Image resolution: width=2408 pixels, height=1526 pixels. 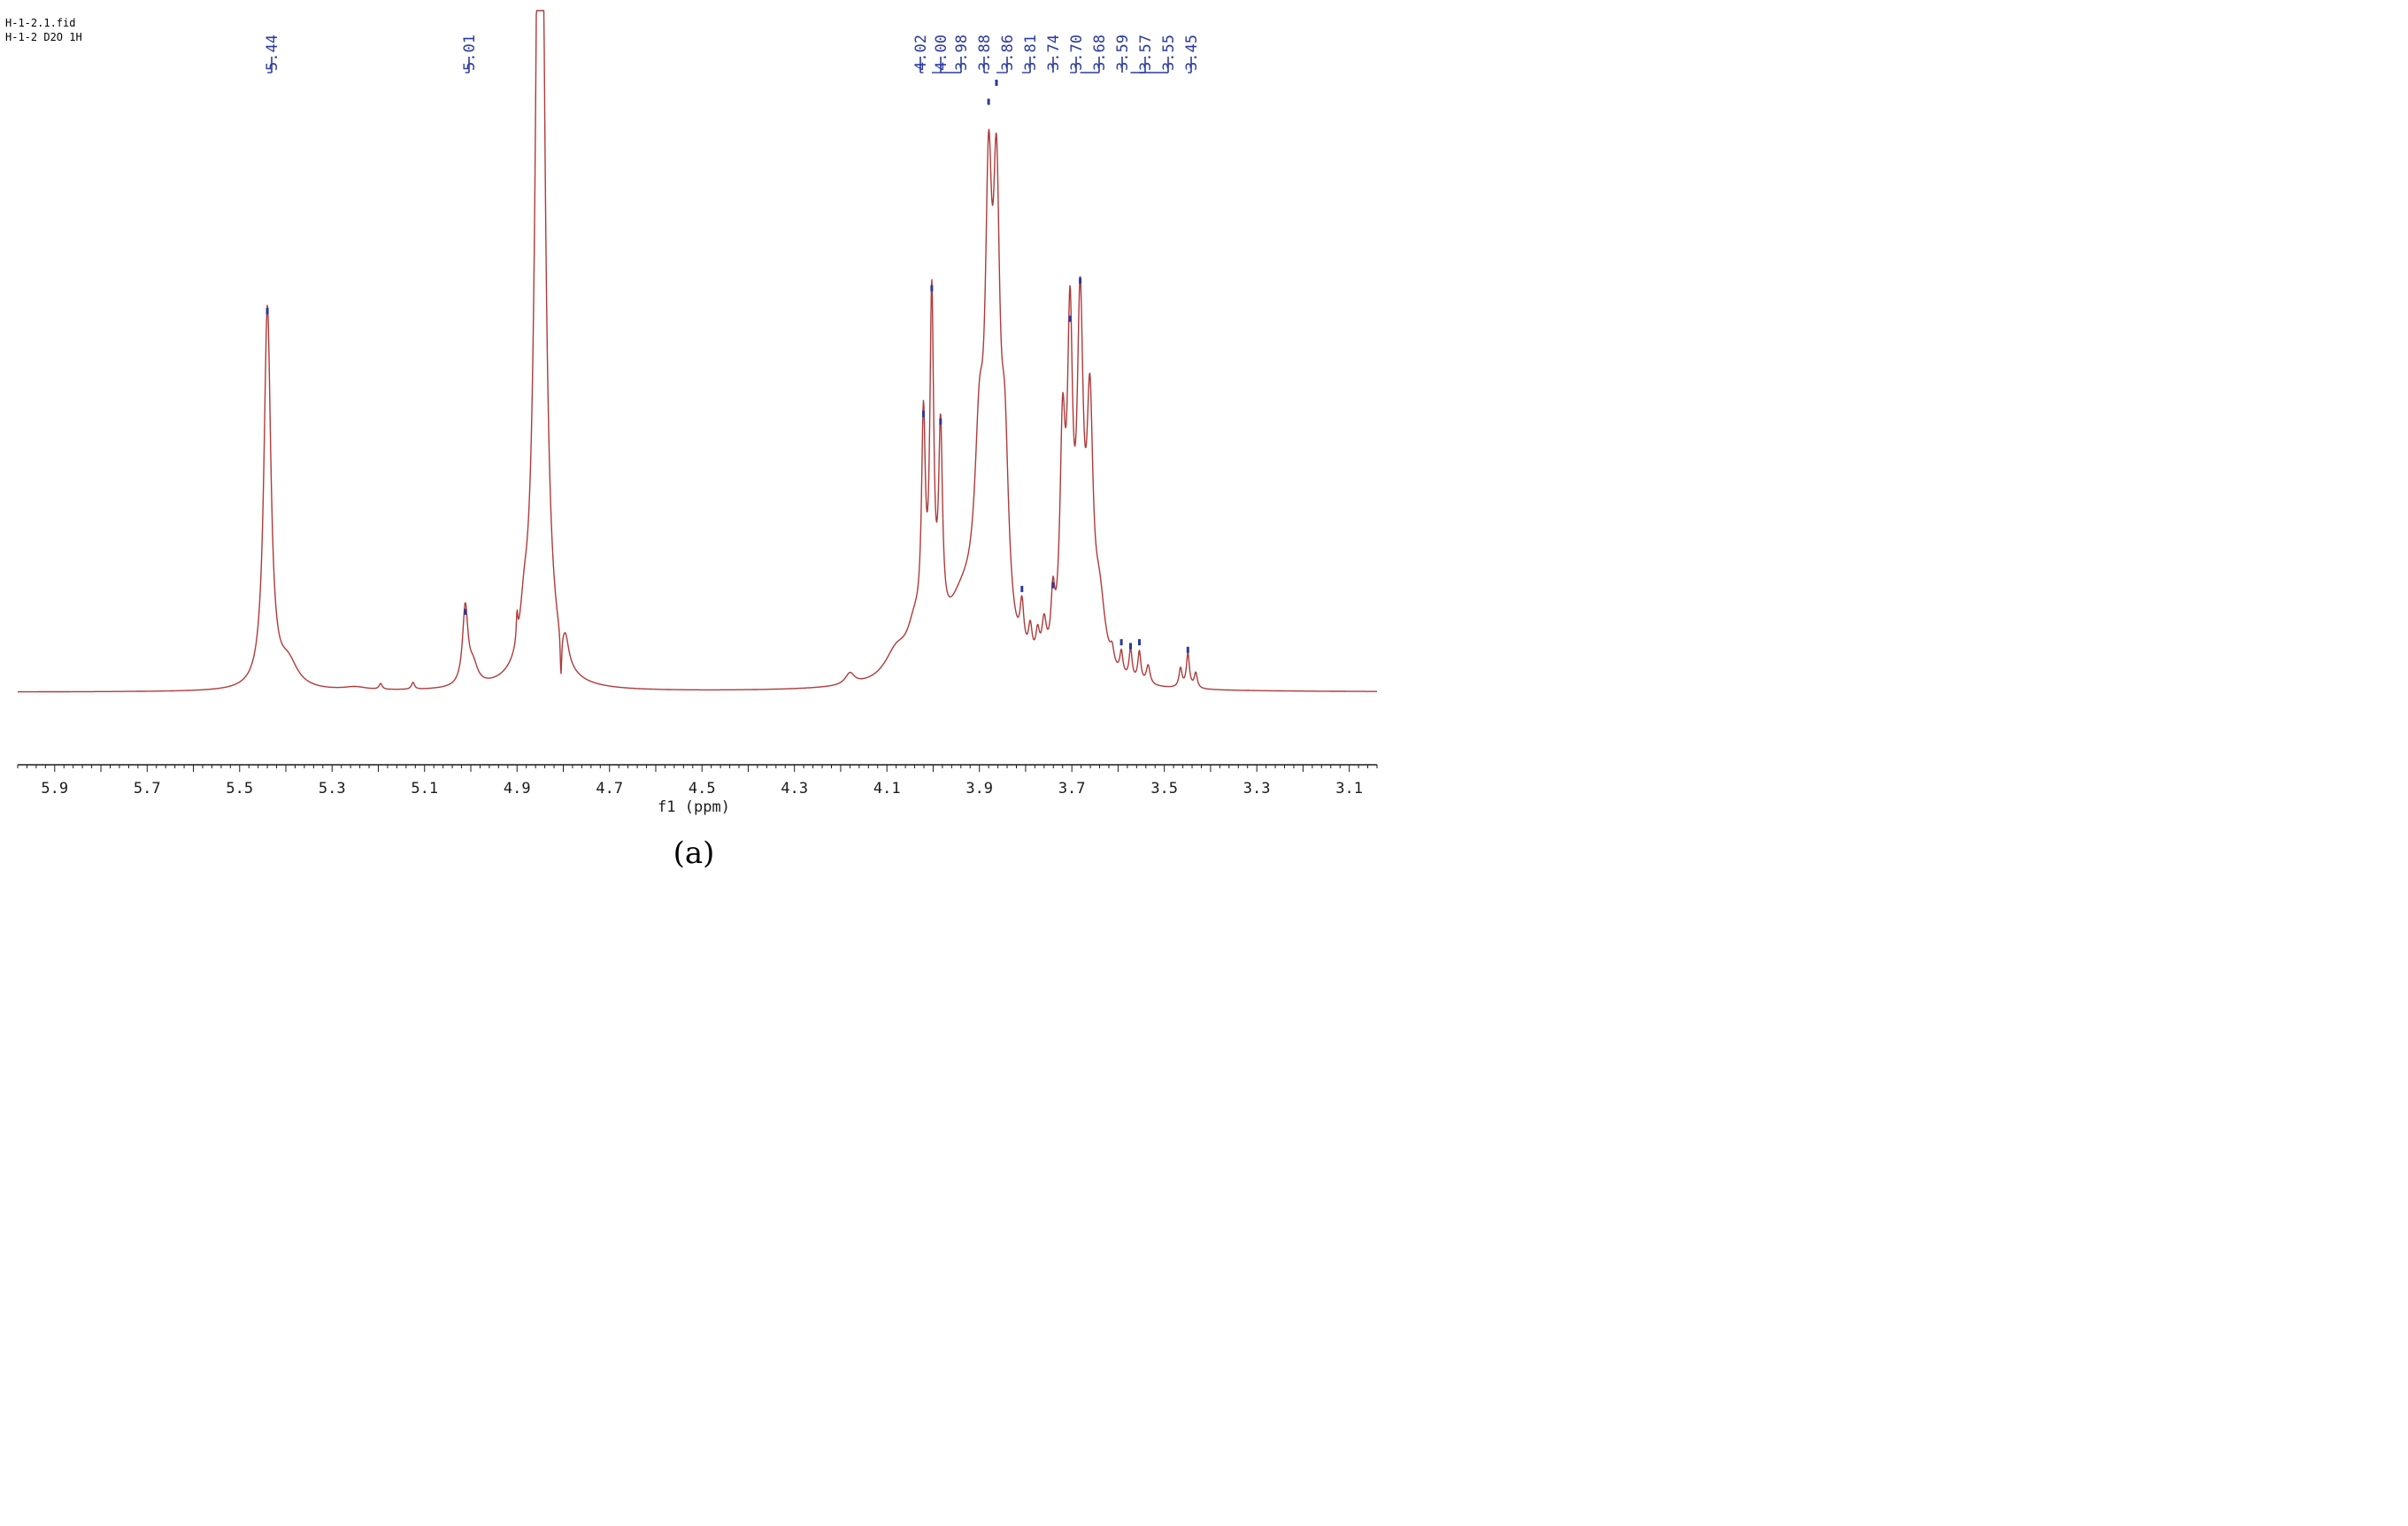 What do you see at coordinates (1169, 53) in the screenshot?
I see `peak-shift-label: 3.55` at bounding box center [1169, 53].